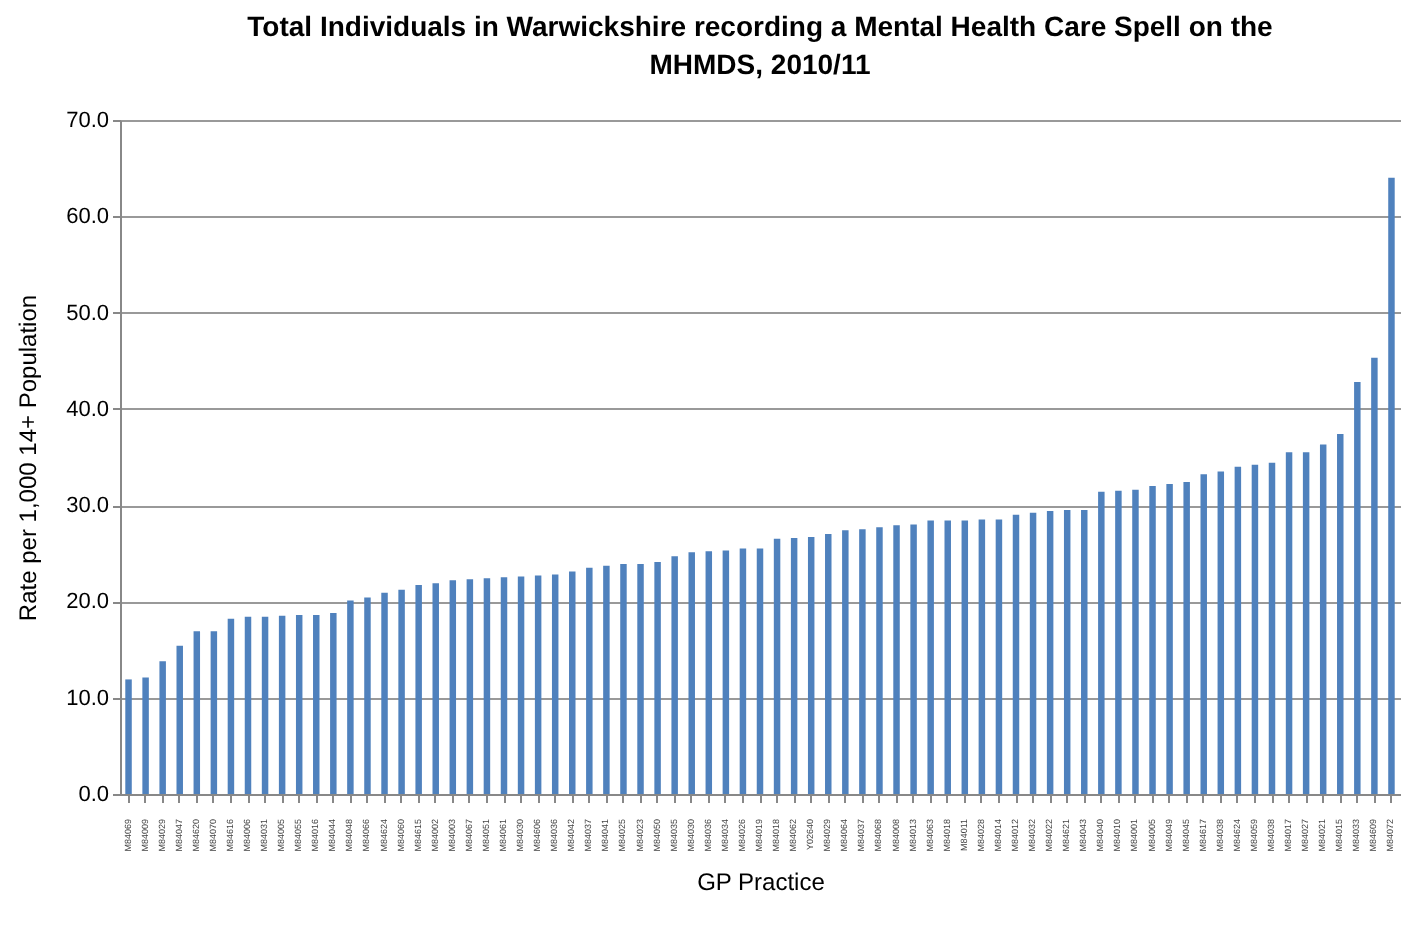 The height and width of the screenshot is (928, 1404). I want to click on chart-title: Total Individuals in Warwickshire recording a Mental Health Care Spell on the MHMDS, 2010/11, so click(760, 45).